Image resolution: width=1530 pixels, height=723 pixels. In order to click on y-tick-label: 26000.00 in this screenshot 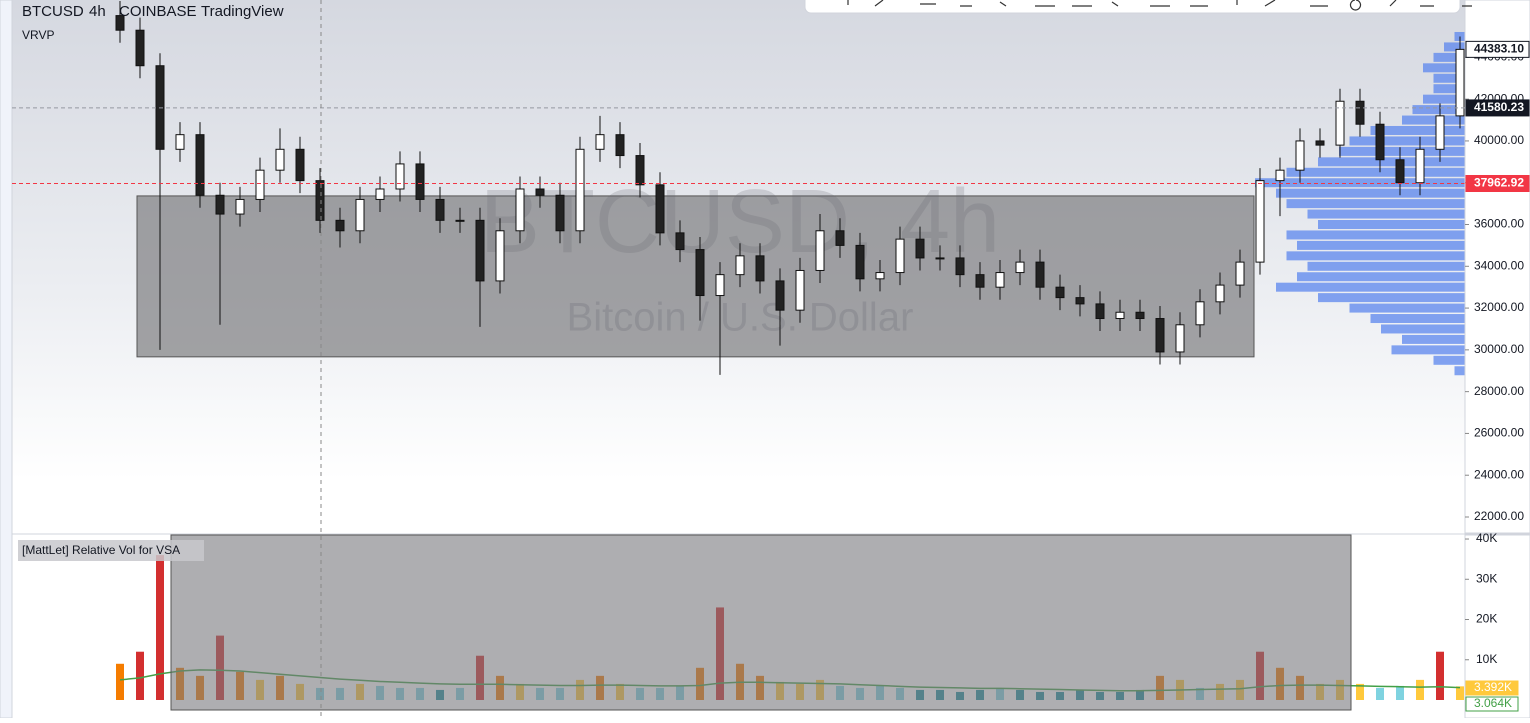, I will do `click(1499, 433)`.